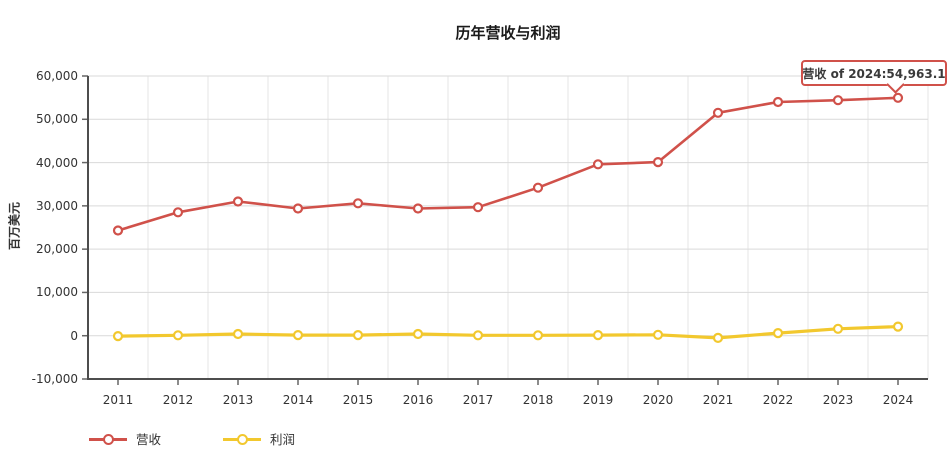  What do you see at coordinates (298, 335) in the screenshot?
I see `profit-marker-2014` at bounding box center [298, 335].